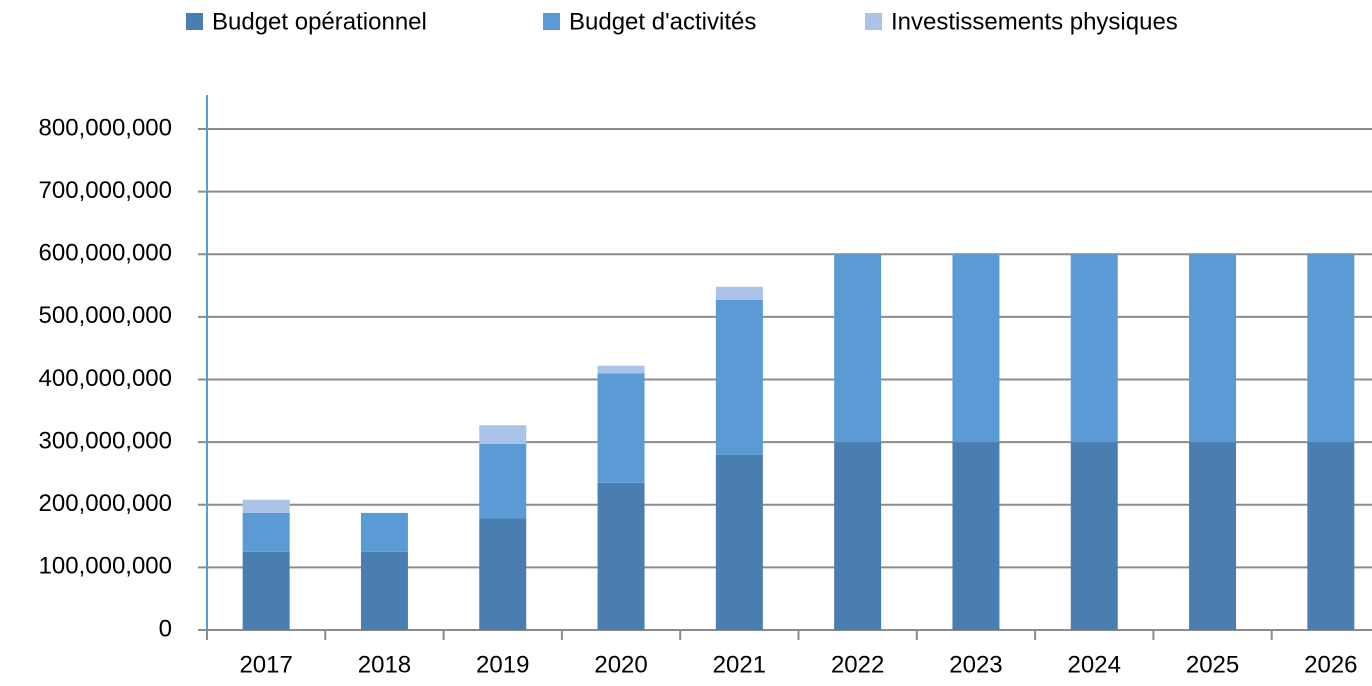  What do you see at coordinates (975, 664) in the screenshot?
I see `x-tick-label: 2023` at bounding box center [975, 664].